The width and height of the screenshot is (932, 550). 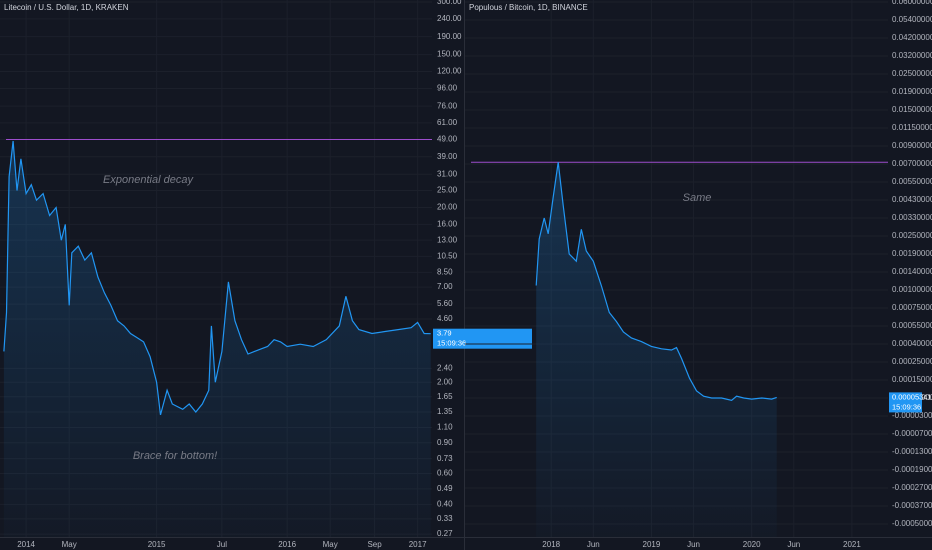 I want to click on last-price: 3.79, so click(x=444, y=333).